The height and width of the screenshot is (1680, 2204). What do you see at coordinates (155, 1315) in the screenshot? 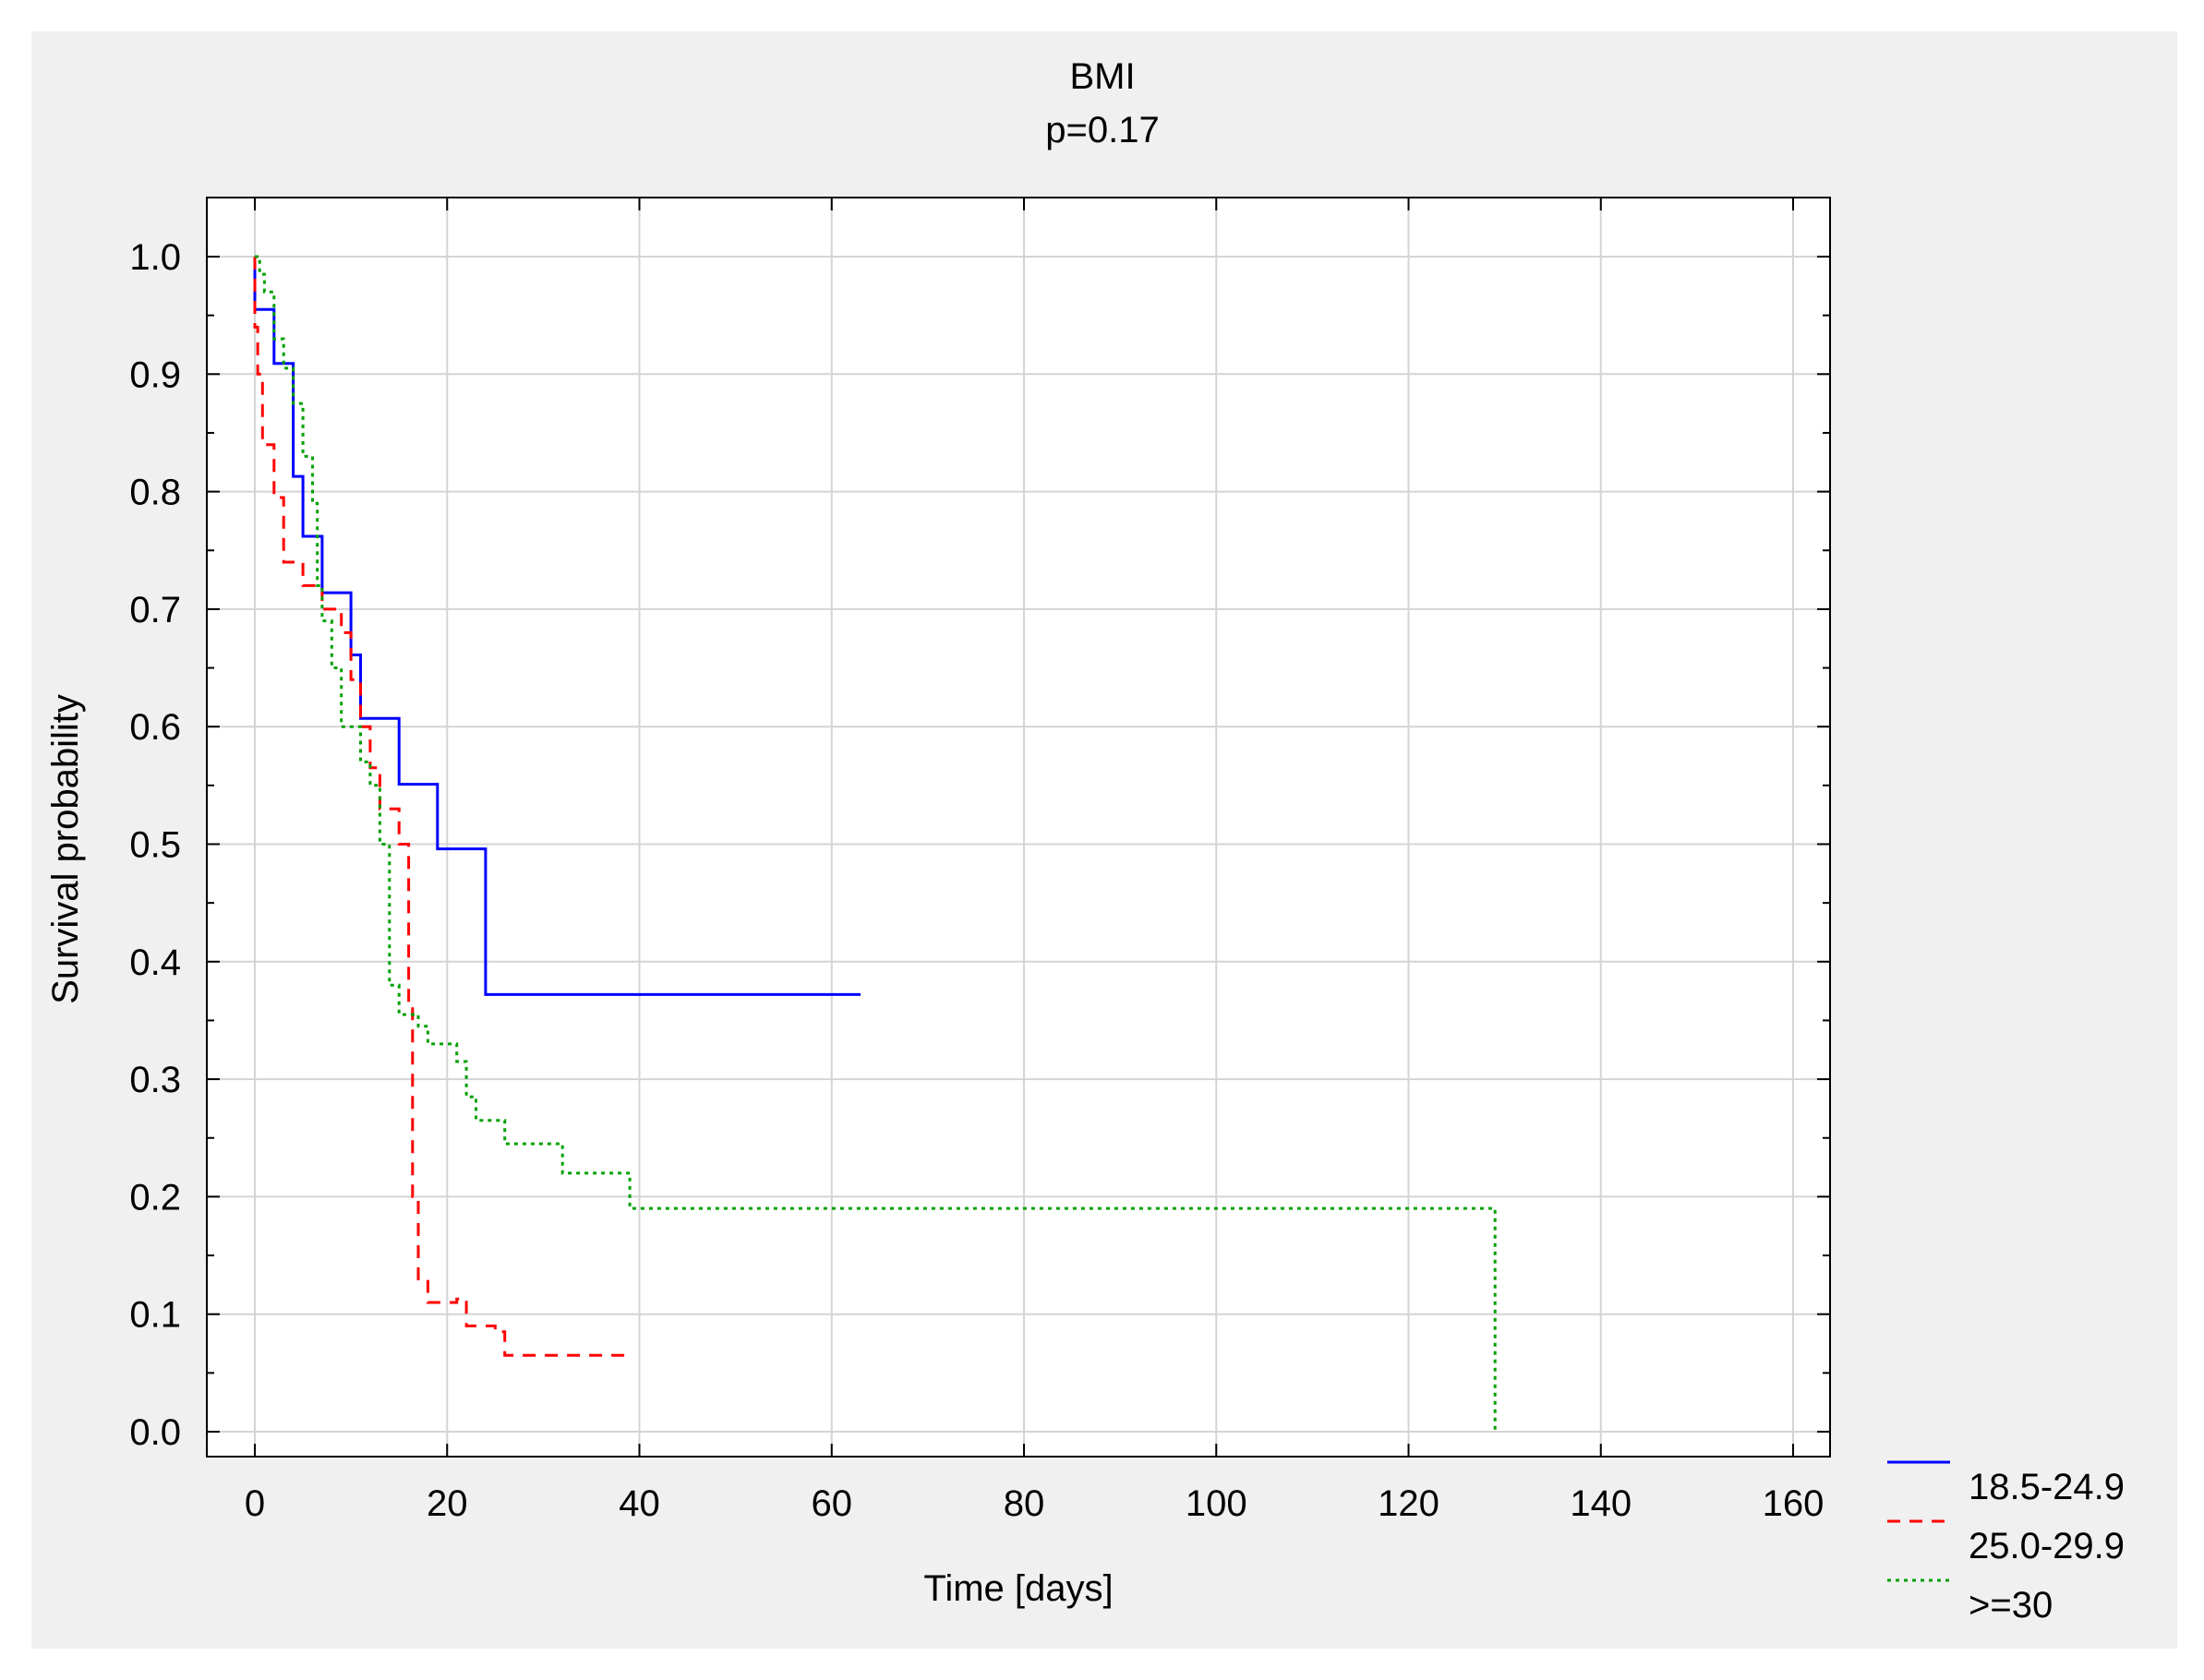
I see `y-tick-label: 0.1` at bounding box center [155, 1315].